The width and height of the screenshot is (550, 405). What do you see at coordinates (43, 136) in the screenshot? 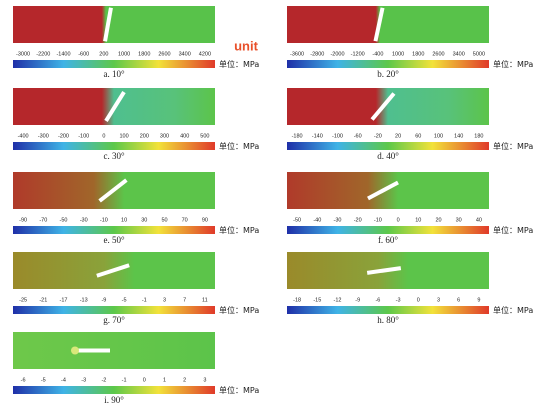
I see `colorbar-tick-label: -300` at bounding box center [43, 136].